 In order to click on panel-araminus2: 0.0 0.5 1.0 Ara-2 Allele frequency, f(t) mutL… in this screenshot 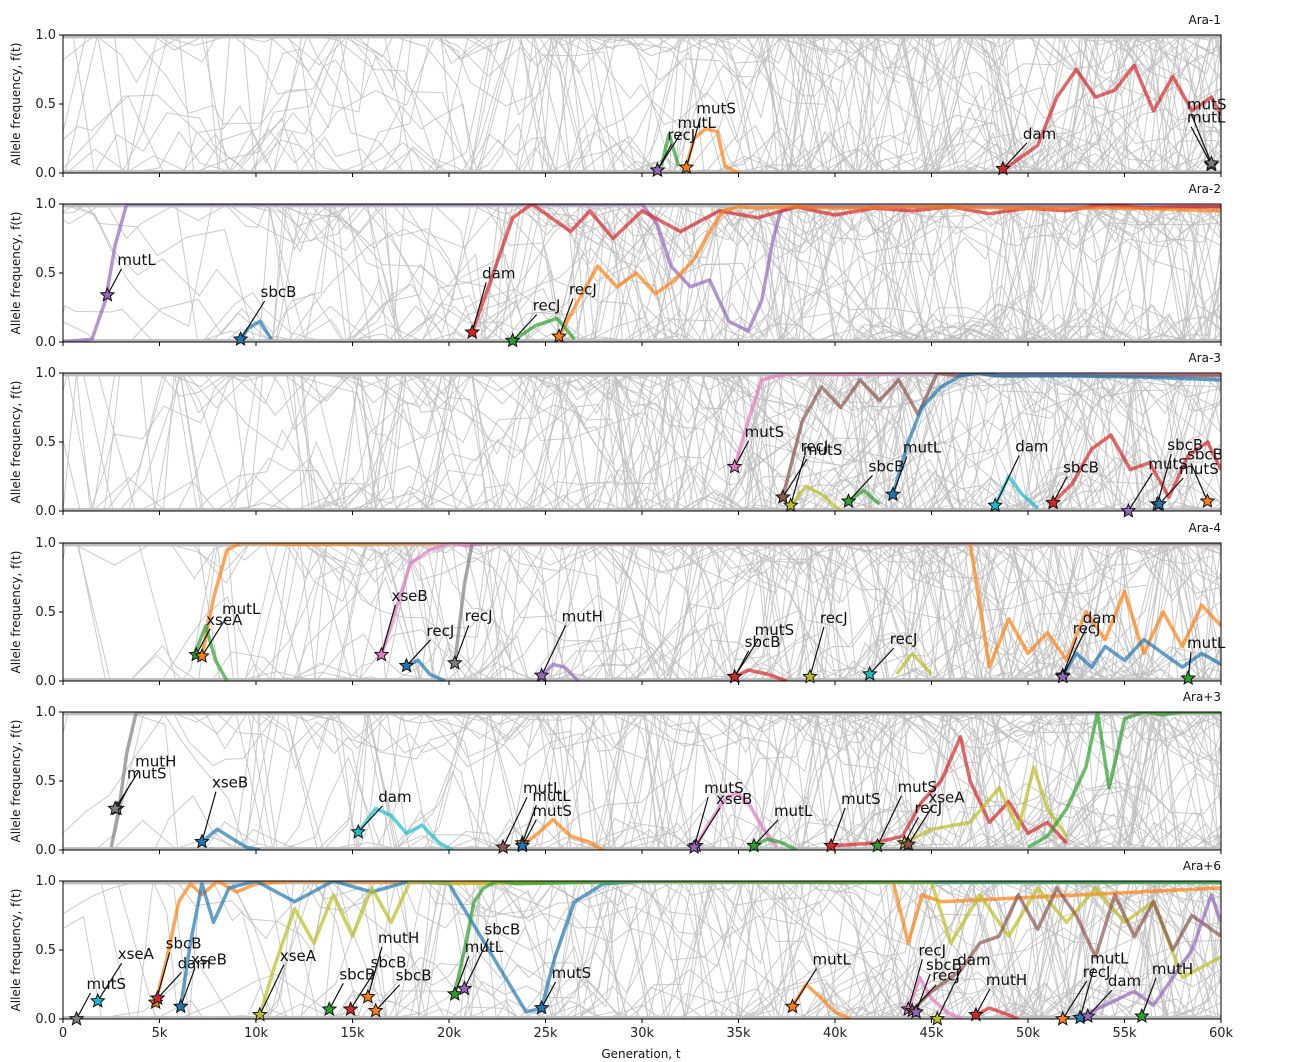, I will do `click(615, 266)`.